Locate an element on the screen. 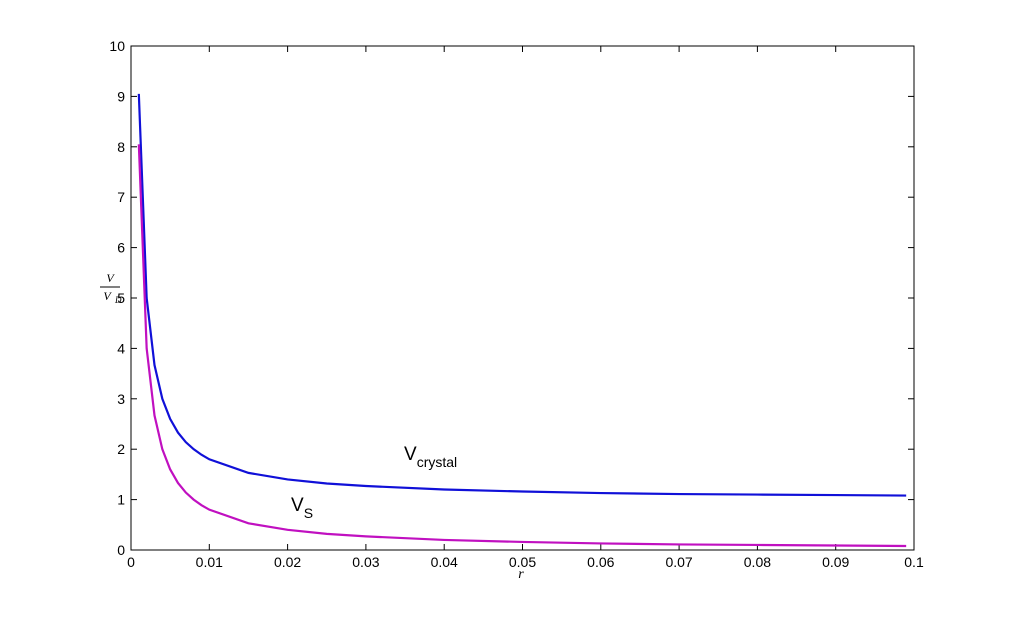  y-tick-label: 1 is located at coordinates (121, 500).